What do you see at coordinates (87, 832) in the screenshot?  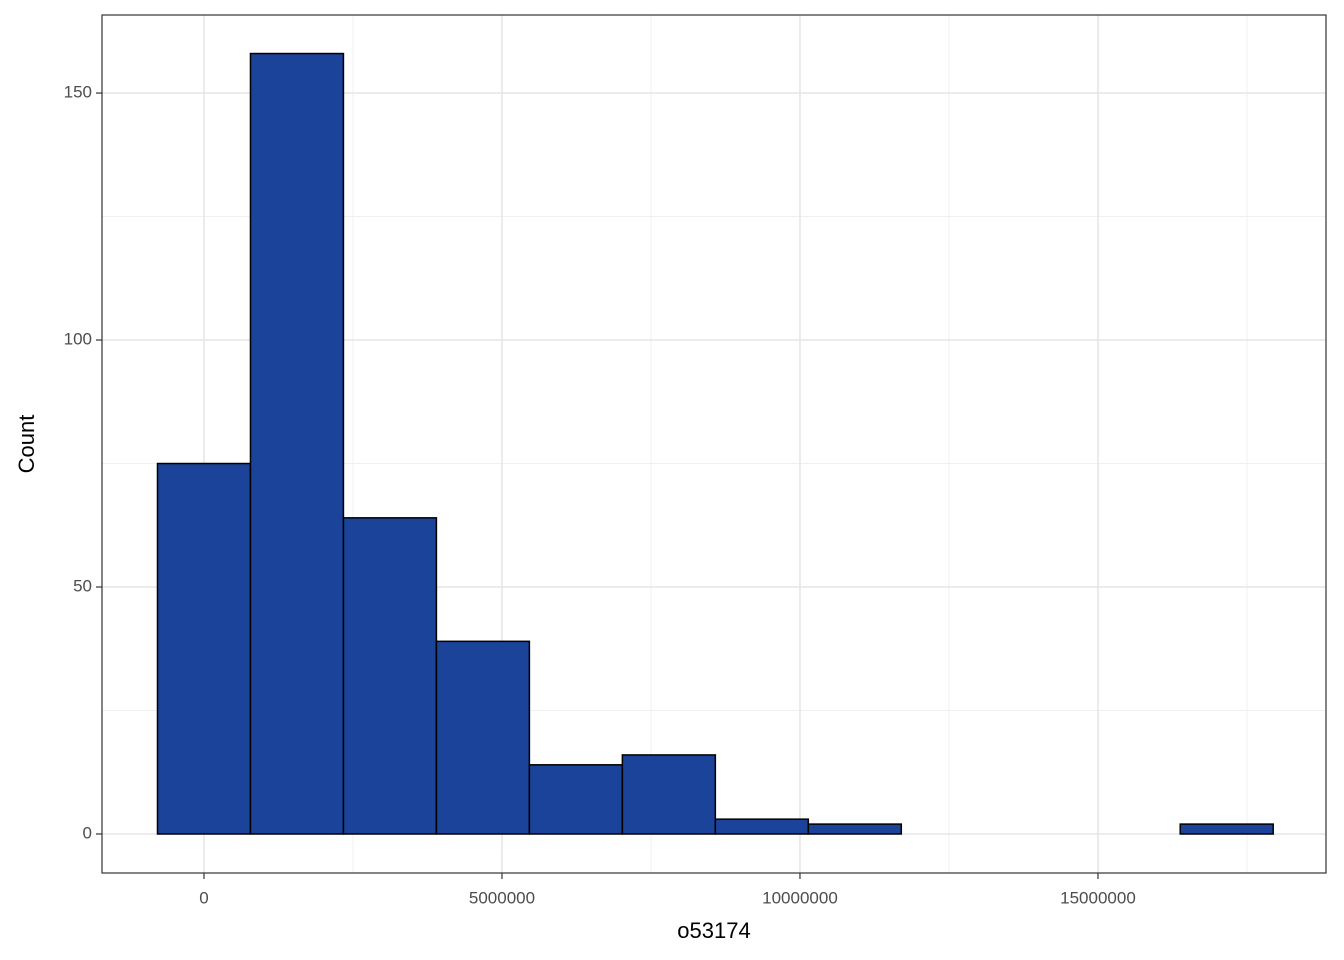 I see `y-tick-label: 0` at bounding box center [87, 832].